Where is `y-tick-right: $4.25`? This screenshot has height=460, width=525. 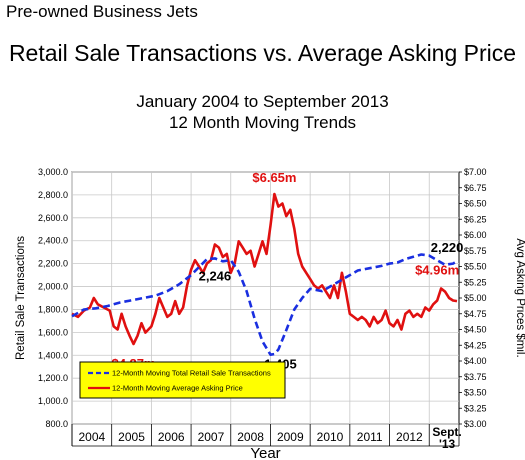 y-tick-right: $4.25 is located at coordinates (475, 345).